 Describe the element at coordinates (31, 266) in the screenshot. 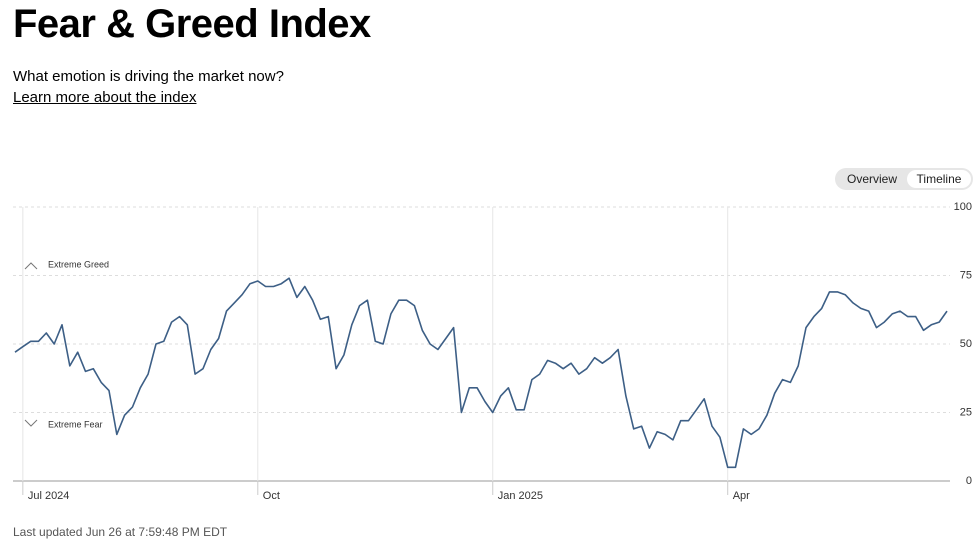

I see `greed-icon` at that location.